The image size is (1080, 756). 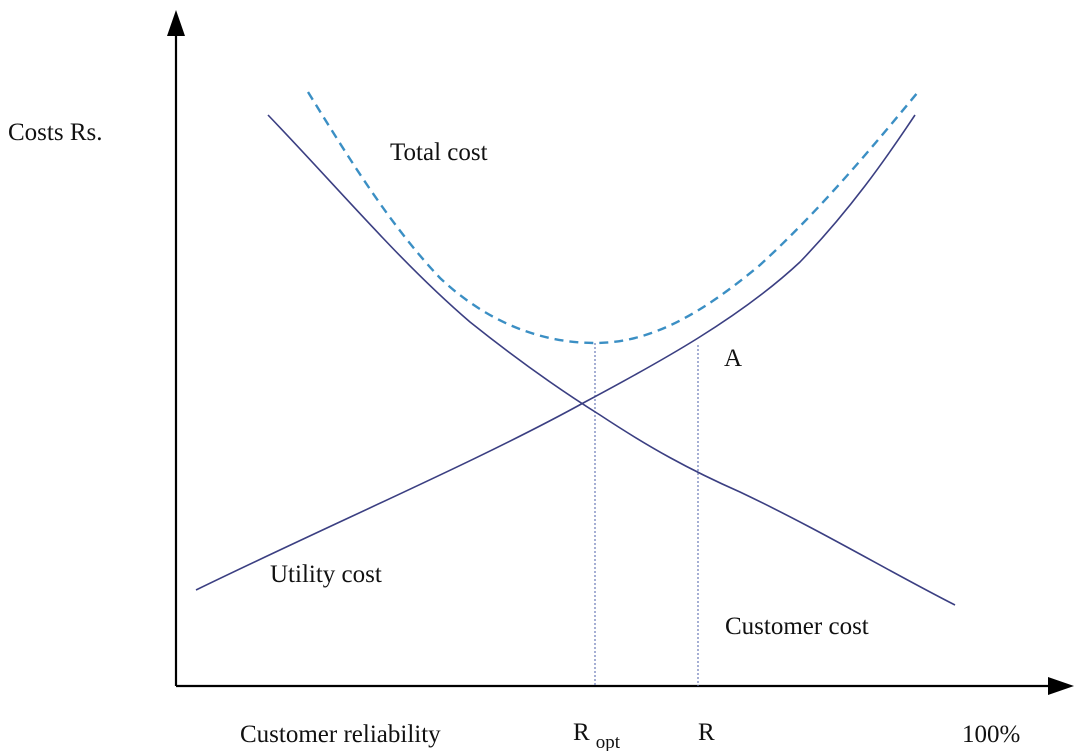 I want to click on r-opt-subscript: opt, so click(x=608, y=741).